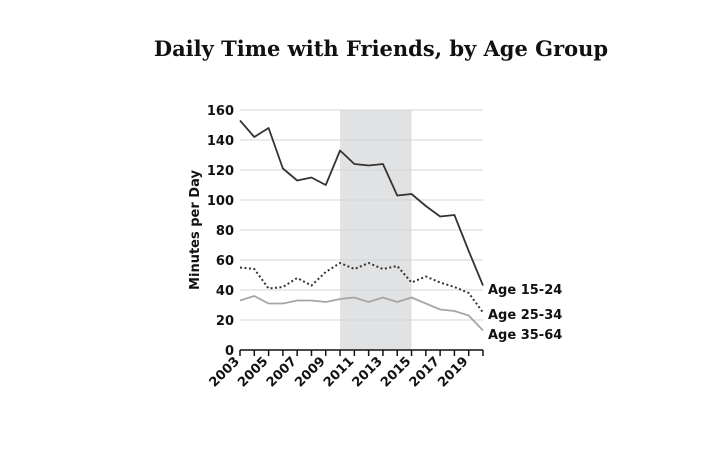  I want to click on y-tick-label: 0, so click(229, 351).